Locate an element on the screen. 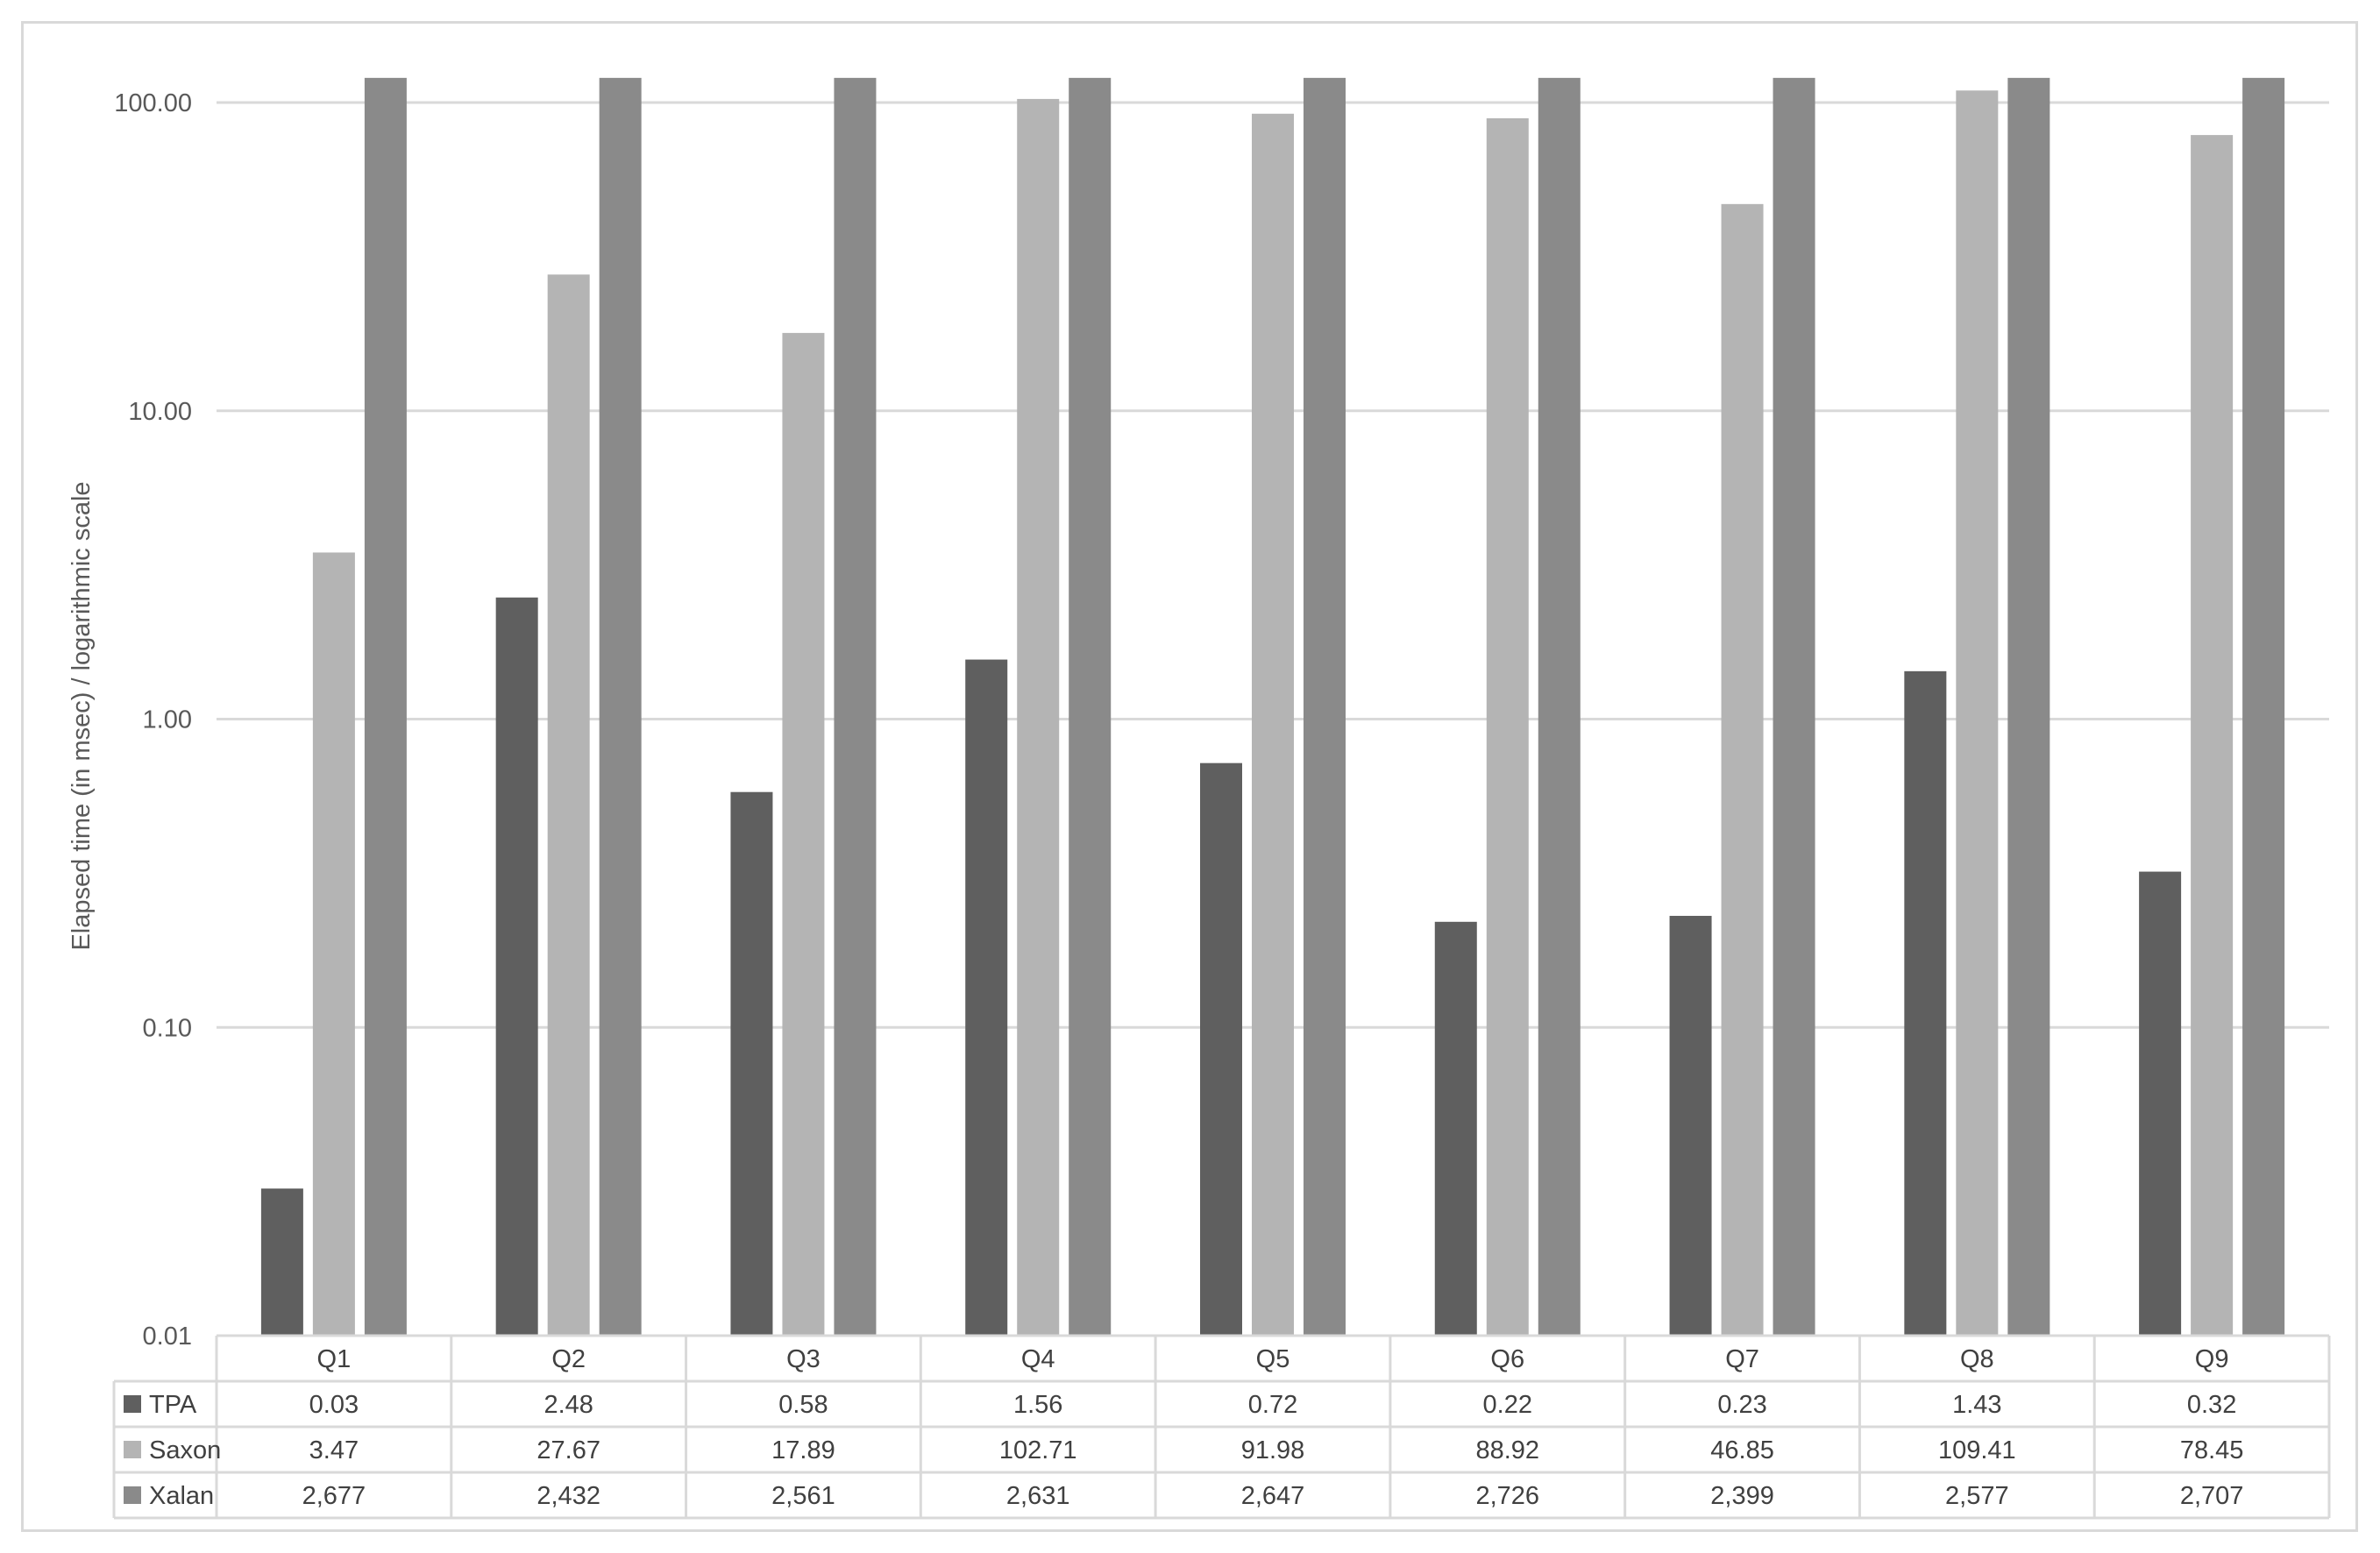 Image resolution: width=2380 pixels, height=1553 pixels. bar-tpa-q8 is located at coordinates (1925, 1003).